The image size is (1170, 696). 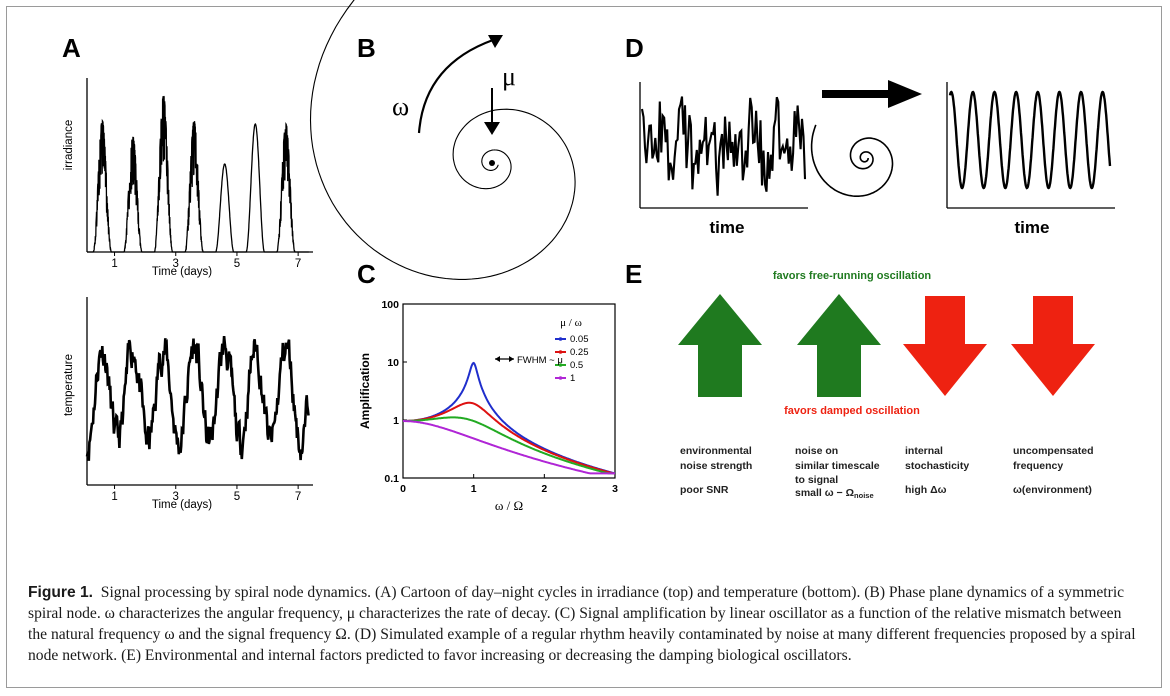 What do you see at coordinates (366, 274) in the screenshot?
I see `panel-c-letter: C` at bounding box center [366, 274].